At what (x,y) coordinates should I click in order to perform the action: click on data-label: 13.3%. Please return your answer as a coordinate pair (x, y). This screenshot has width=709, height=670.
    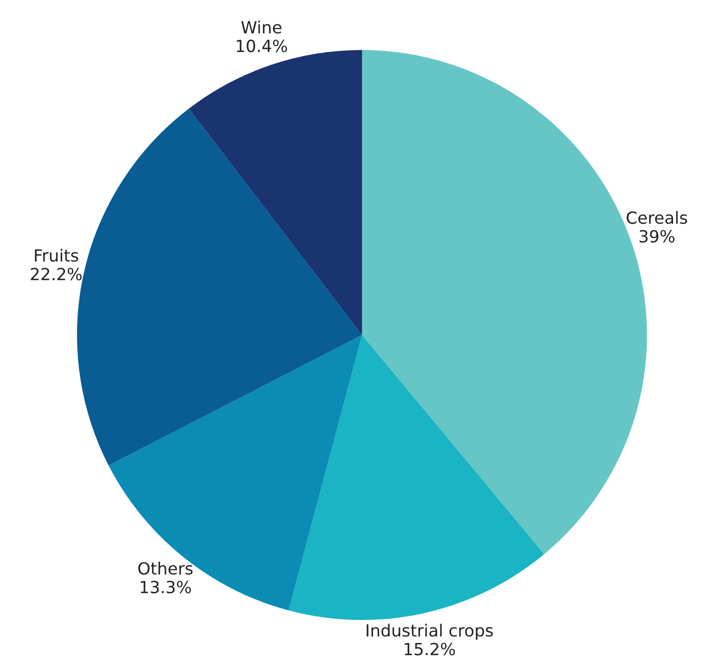
    Looking at the image, I should click on (165, 587).